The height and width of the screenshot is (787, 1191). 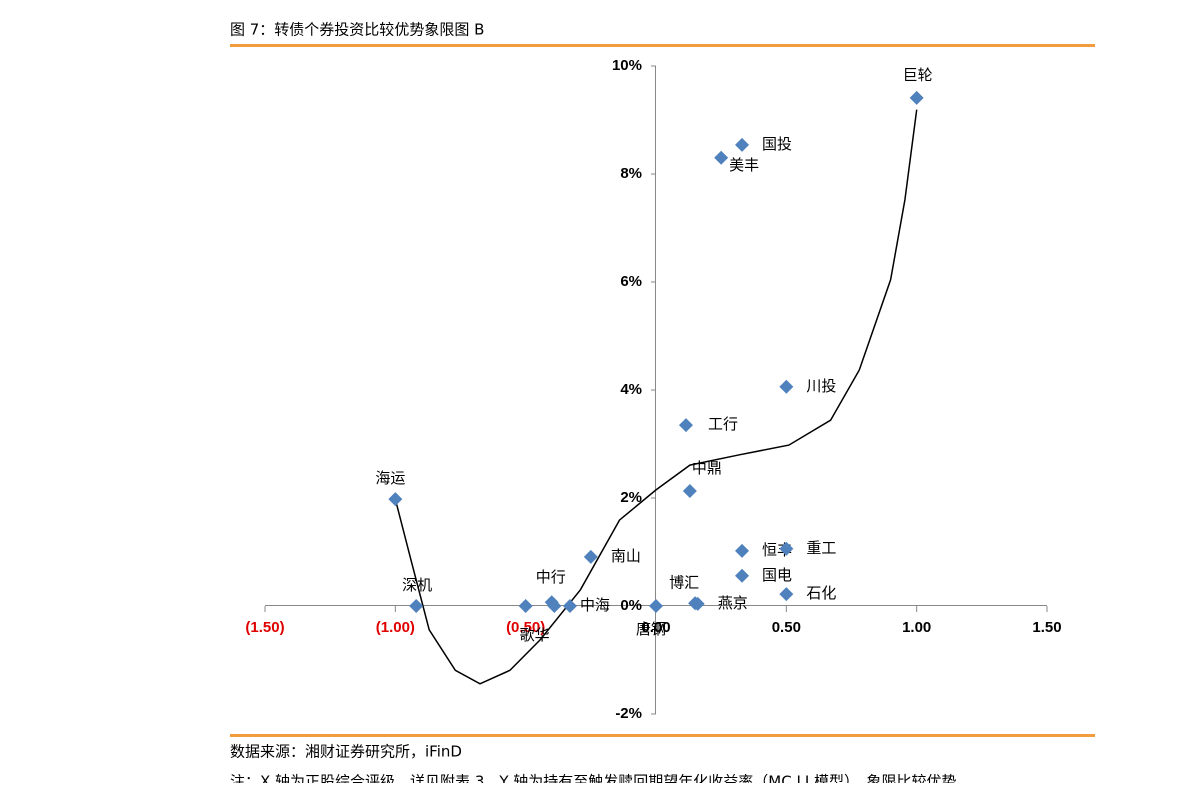 I want to click on point-label: 海运, so click(x=390, y=478).